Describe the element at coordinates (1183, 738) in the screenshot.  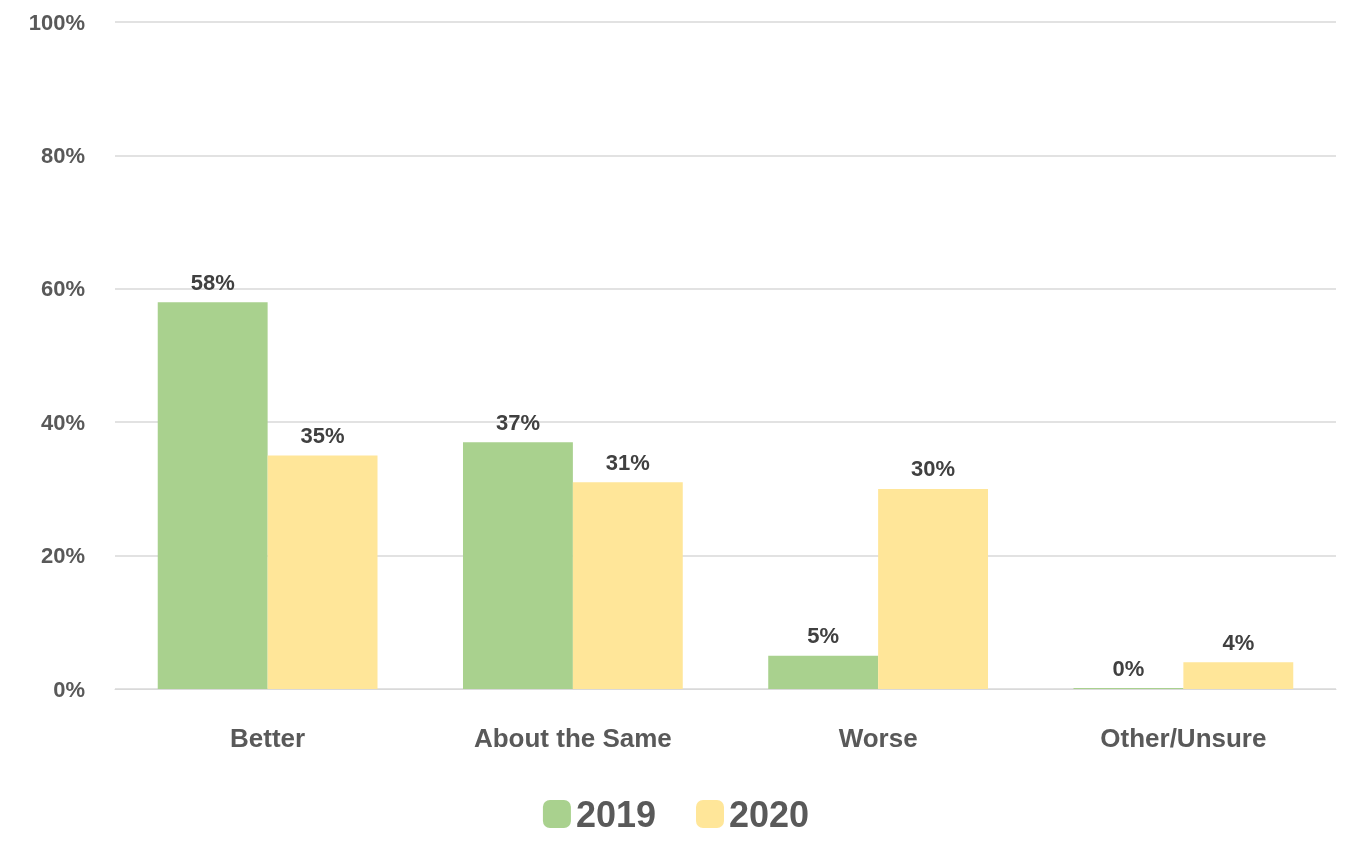
I see `x-tick-label: Other/Unsure` at that location.